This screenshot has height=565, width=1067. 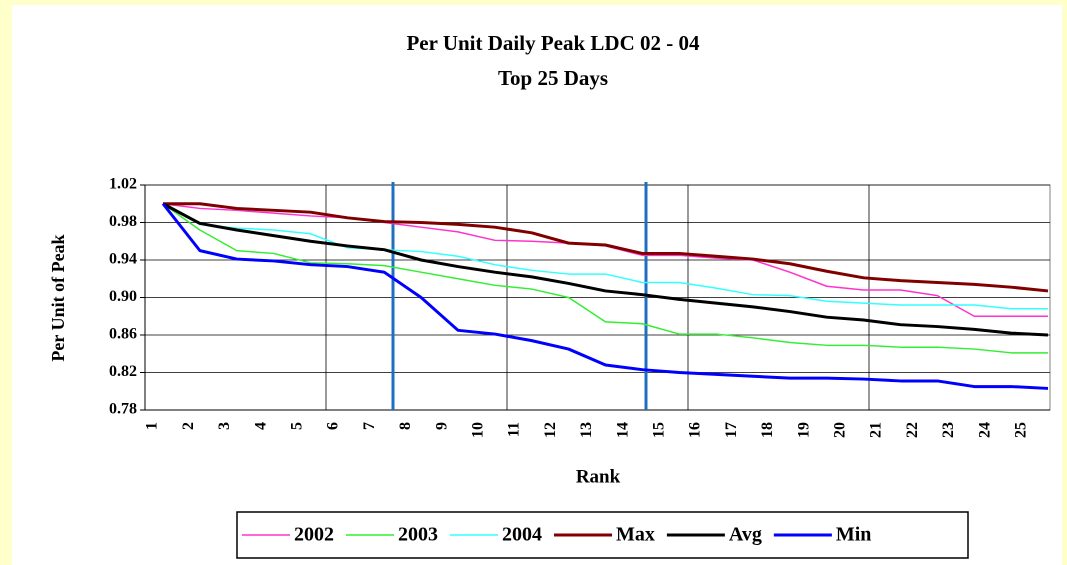 I want to click on legend-label: 2003, so click(x=418, y=535).